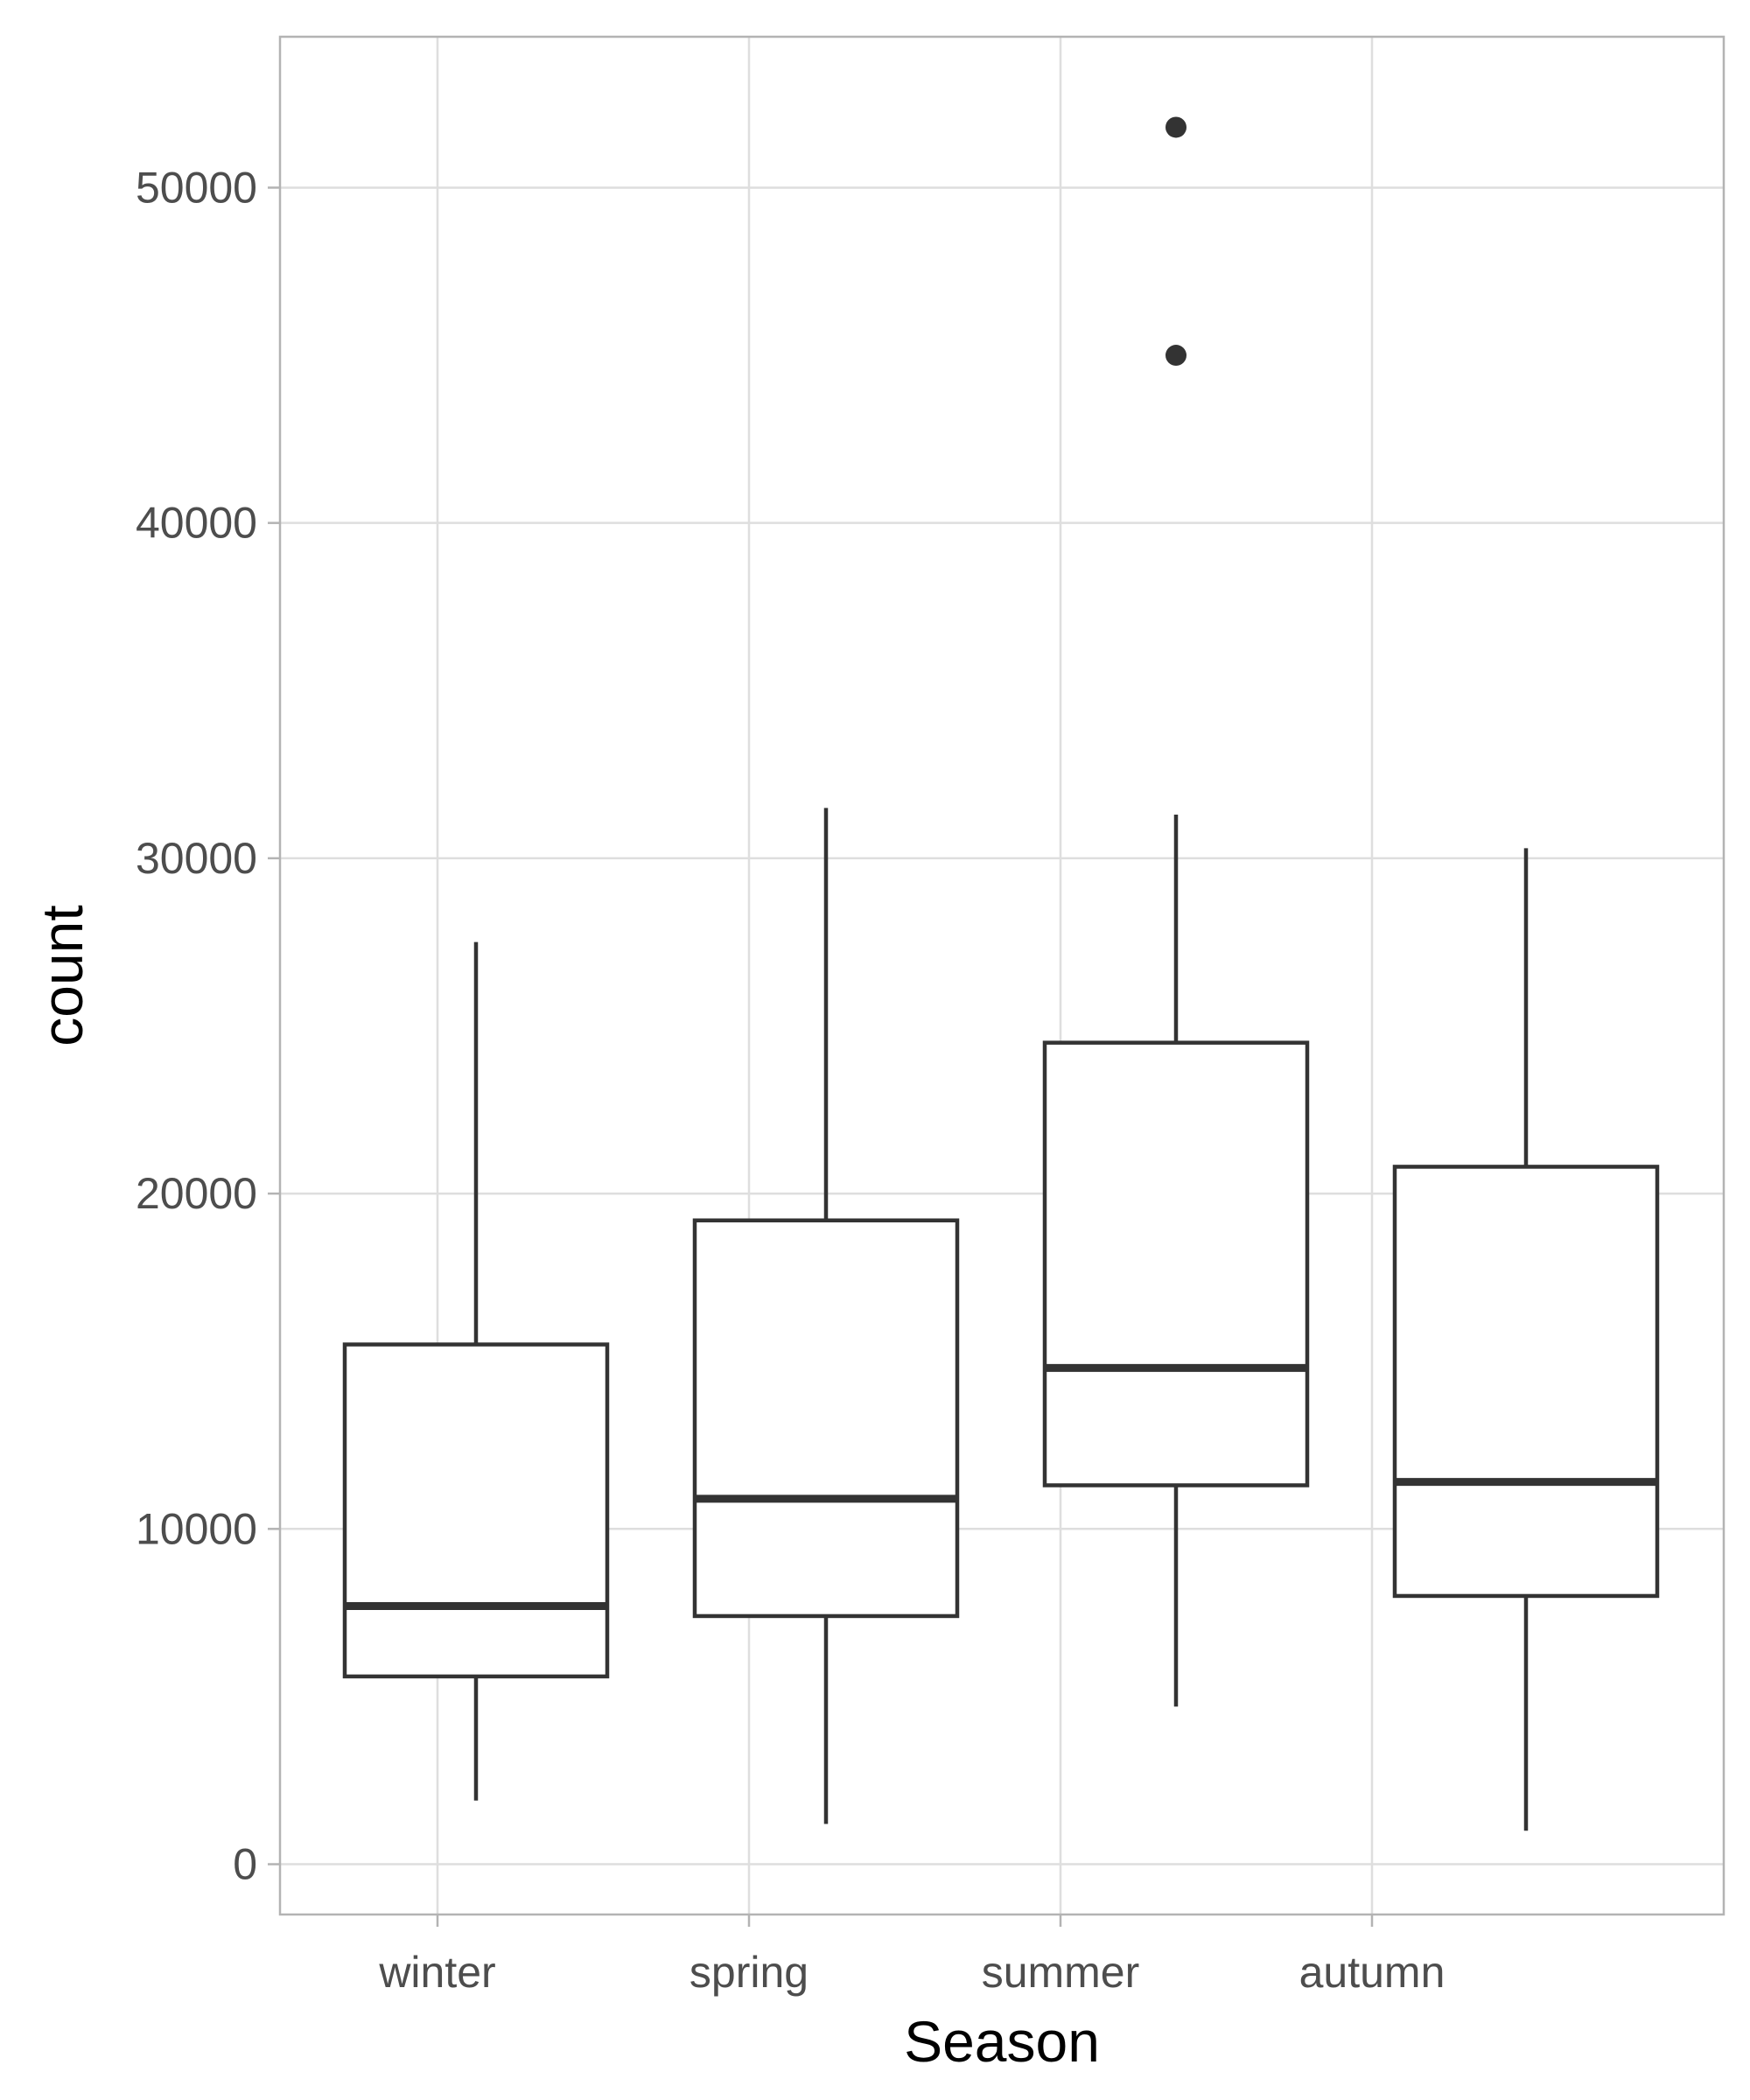 Image resolution: width=1750 pixels, height=2100 pixels. I want to click on box-autumn, so click(1526, 1339).